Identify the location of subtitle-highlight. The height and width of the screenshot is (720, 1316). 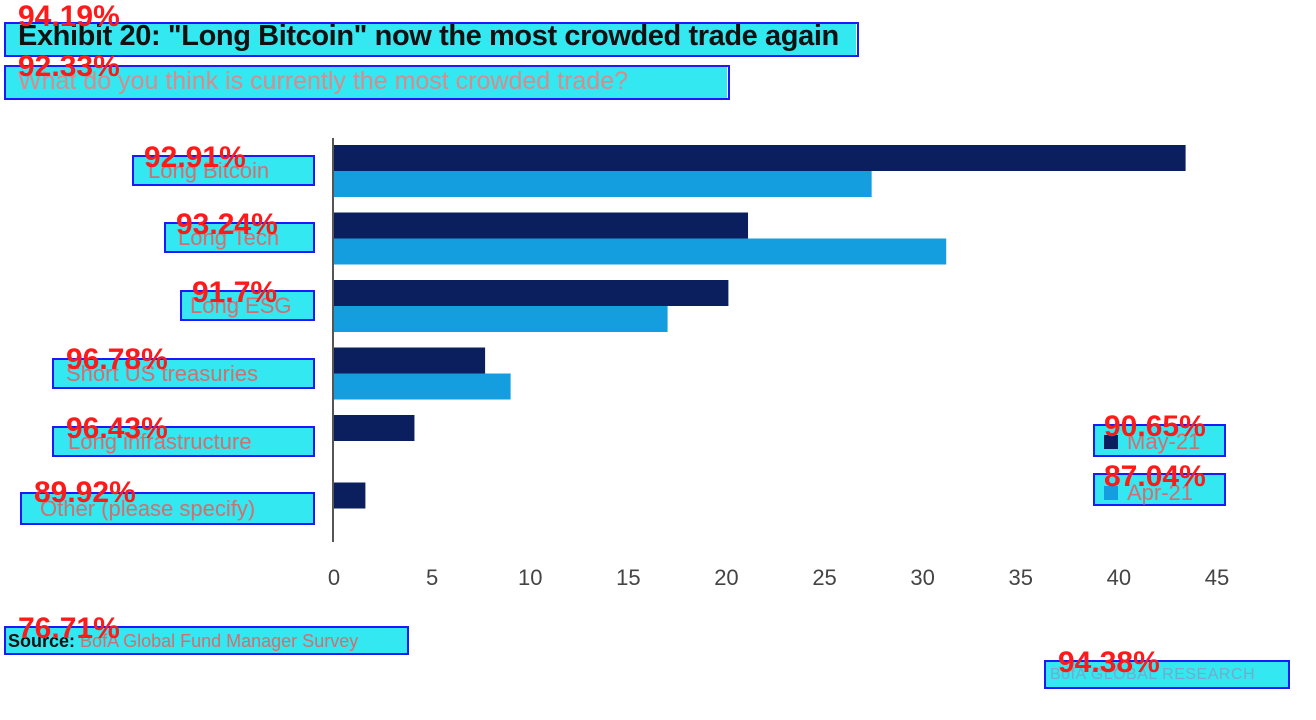
(366, 82).